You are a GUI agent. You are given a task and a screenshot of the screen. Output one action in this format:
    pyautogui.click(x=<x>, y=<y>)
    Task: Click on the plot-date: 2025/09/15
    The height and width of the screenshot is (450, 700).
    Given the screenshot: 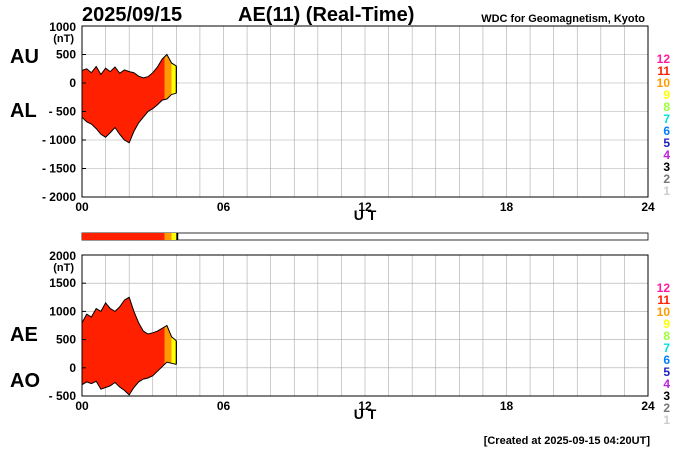 What is the action you would take?
    pyautogui.click(x=132, y=15)
    